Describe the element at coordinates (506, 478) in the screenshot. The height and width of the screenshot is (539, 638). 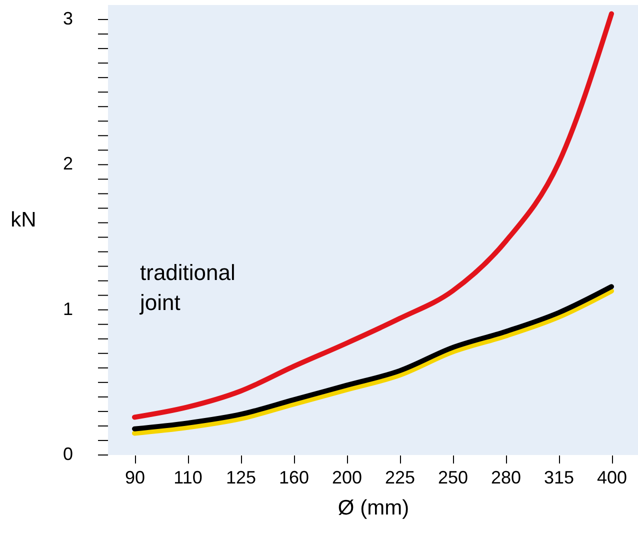
I see `x-tick-label: 280` at that location.